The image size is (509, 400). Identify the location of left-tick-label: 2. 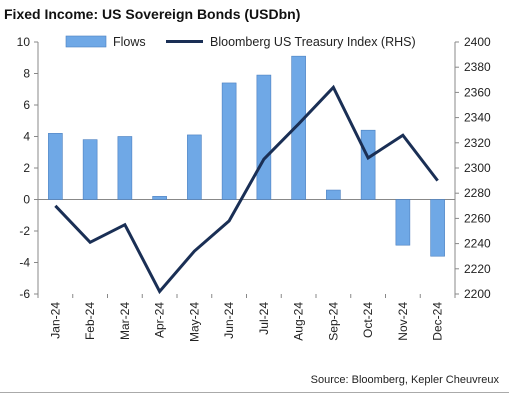
(26, 168).